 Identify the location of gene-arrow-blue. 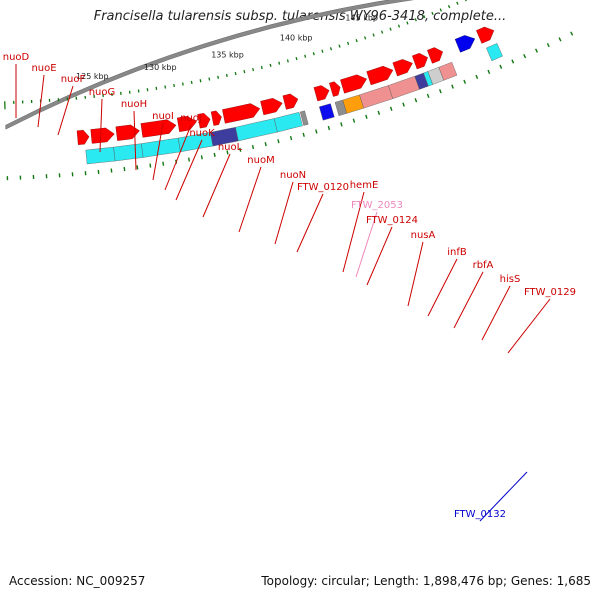
(465, 44).